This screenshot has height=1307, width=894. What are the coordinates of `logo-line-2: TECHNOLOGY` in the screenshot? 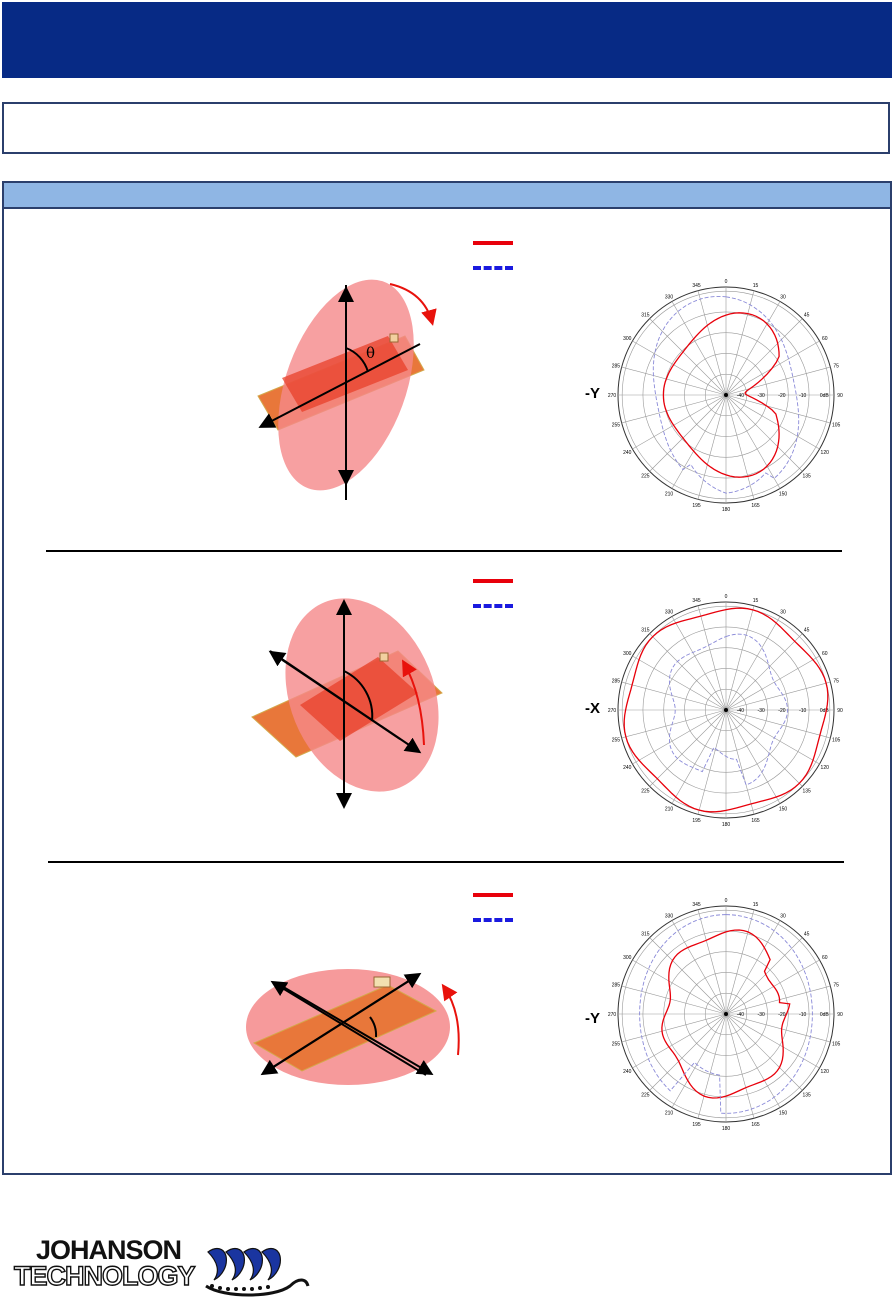 It's located at (104, 1276).